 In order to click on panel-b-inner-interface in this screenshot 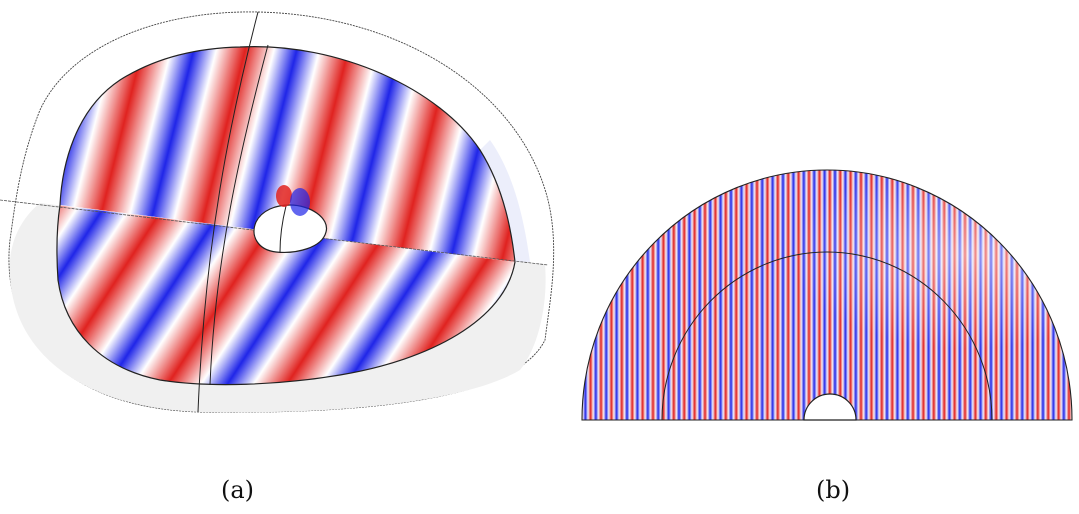, I will do `click(827, 336)`.